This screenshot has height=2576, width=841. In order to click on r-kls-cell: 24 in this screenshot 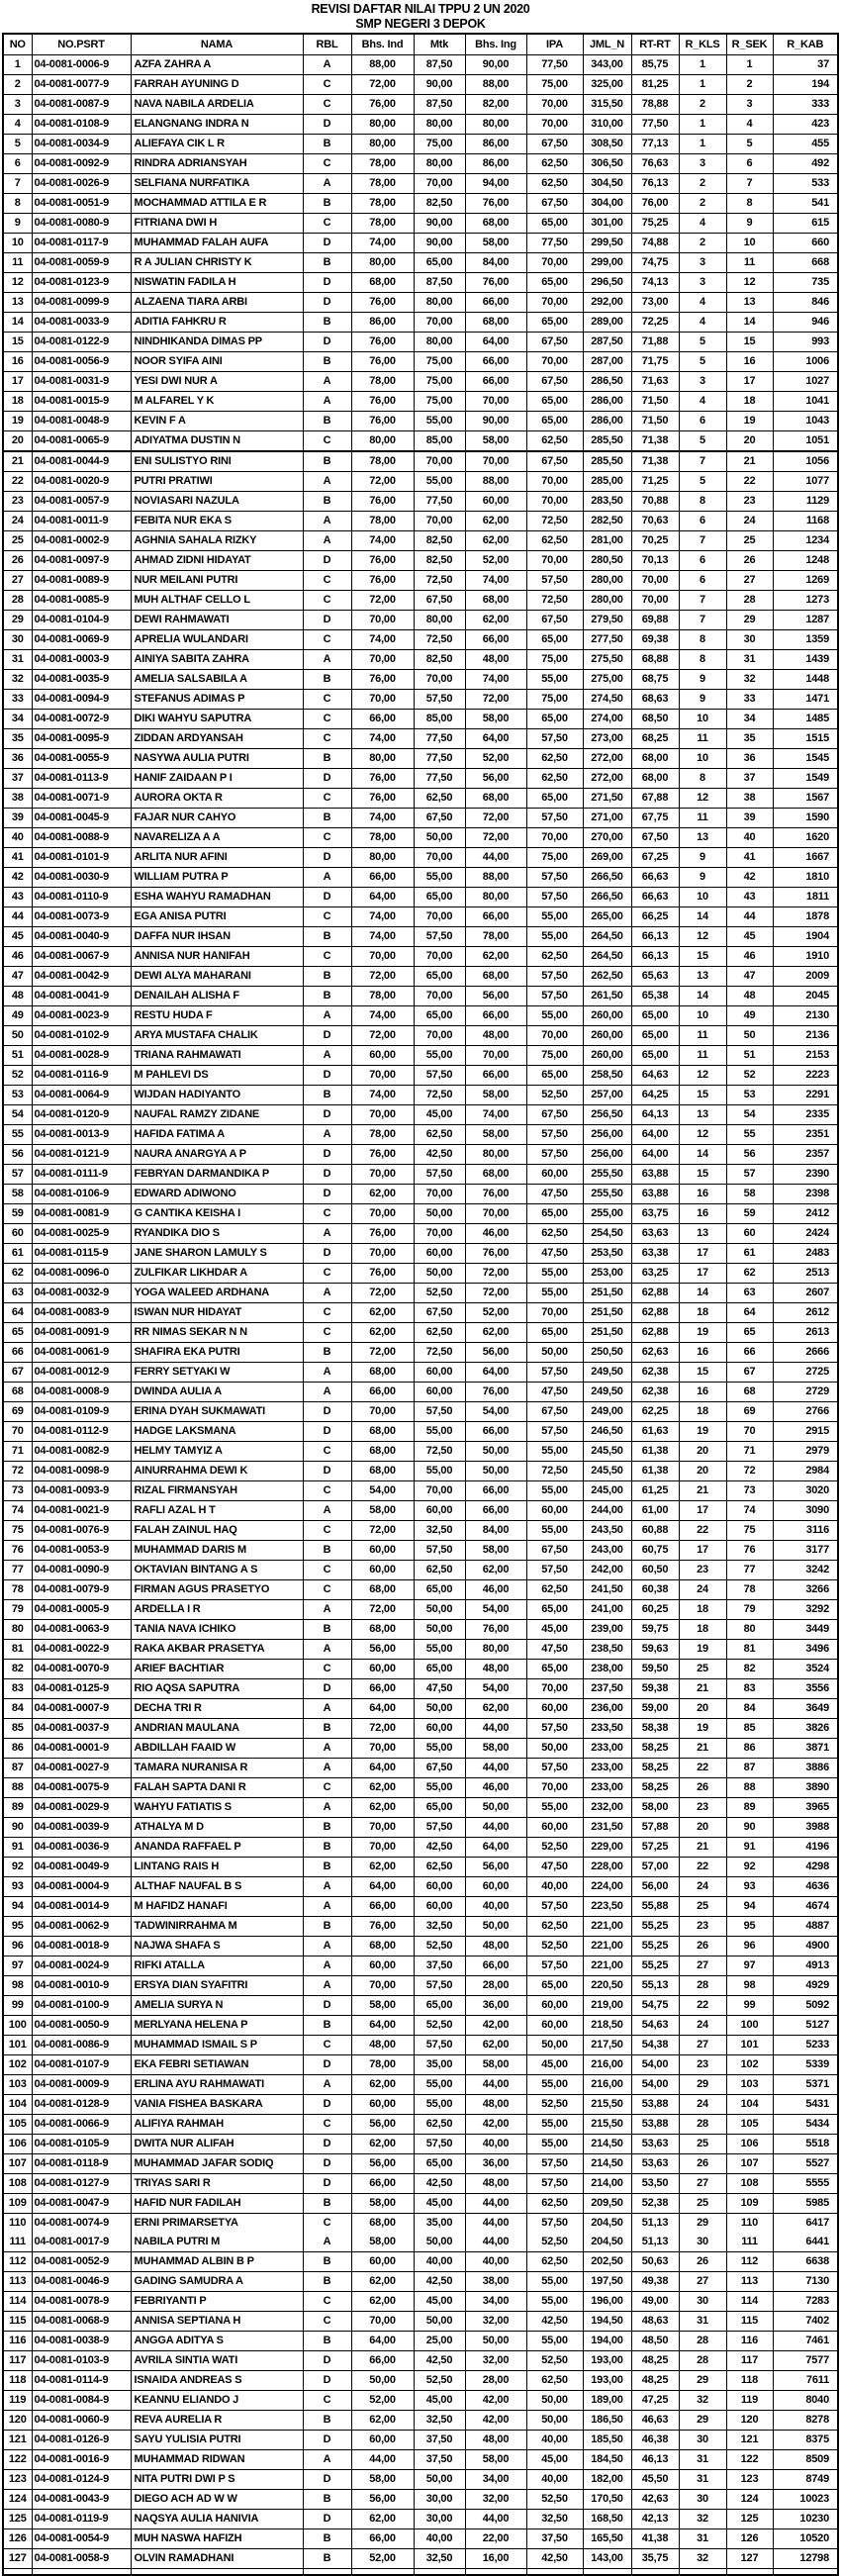, I will do `click(702, 1589)`.